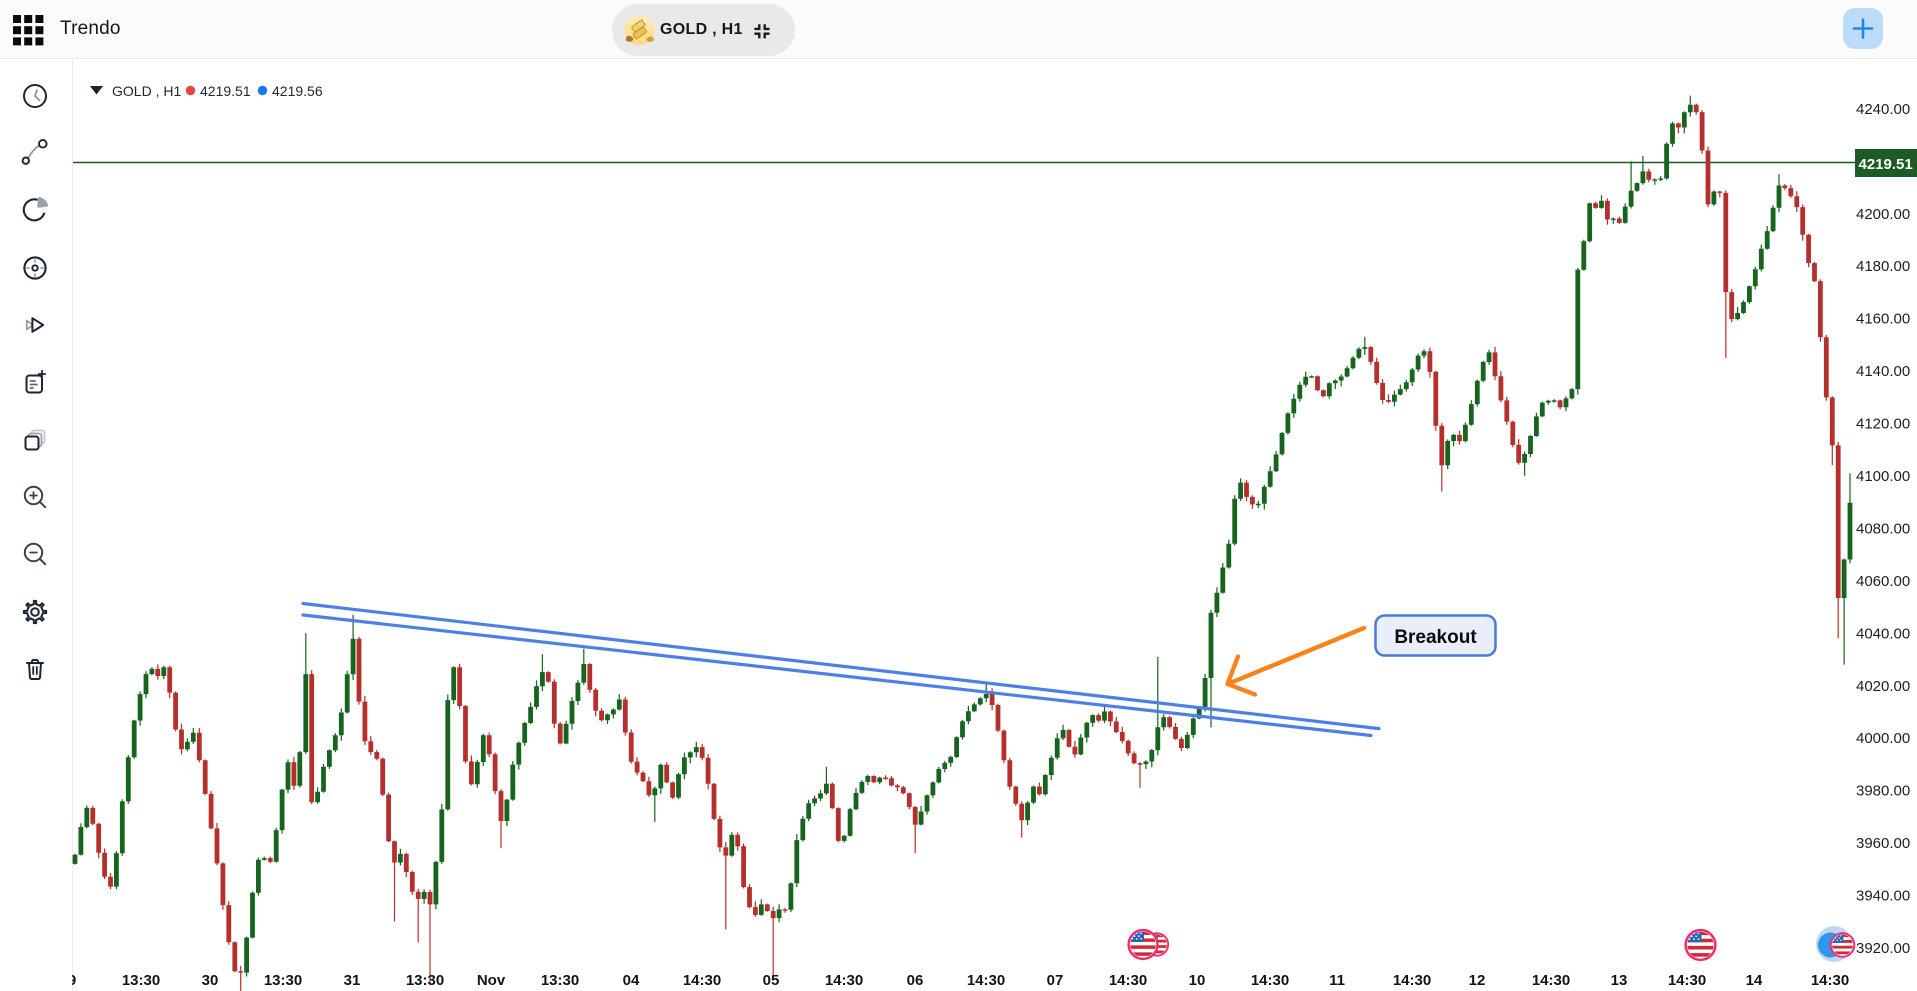 Image resolution: width=1917 pixels, height=991 pixels. What do you see at coordinates (491, 980) in the screenshot?
I see `svg-text: Nov` at bounding box center [491, 980].